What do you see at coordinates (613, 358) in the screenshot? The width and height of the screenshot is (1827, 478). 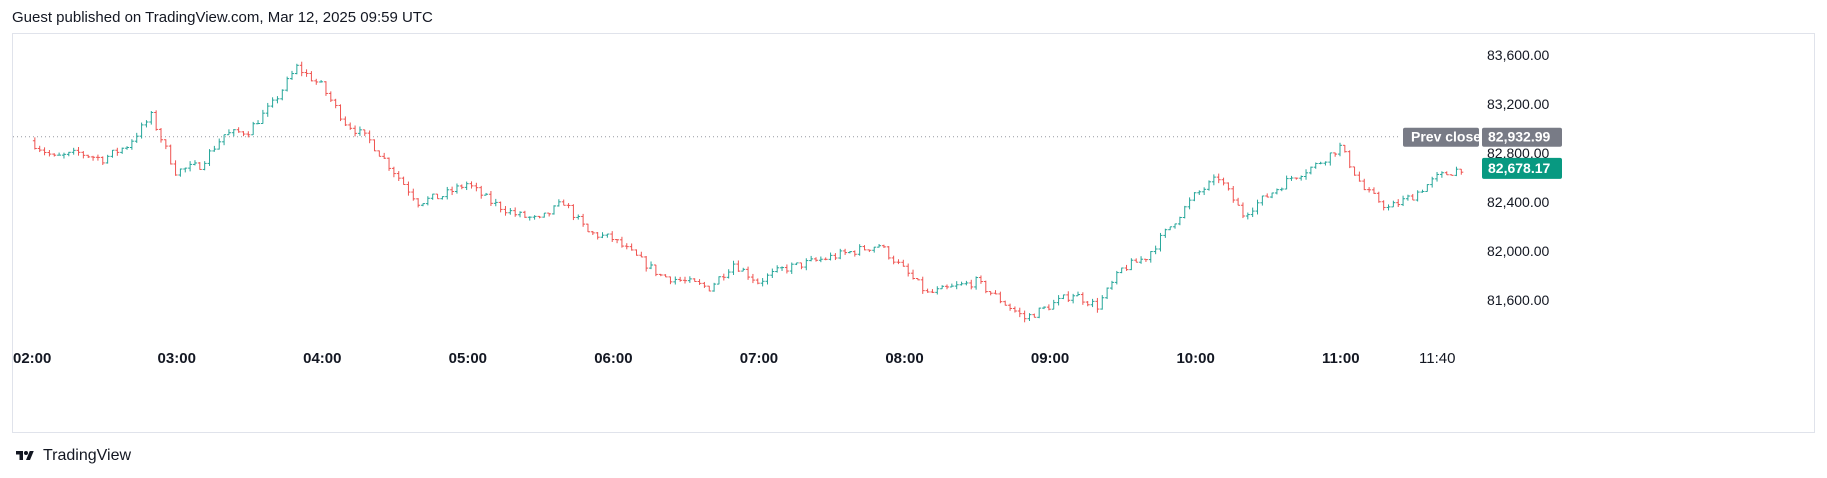 I see `time-tick-label: 06:00` at bounding box center [613, 358].